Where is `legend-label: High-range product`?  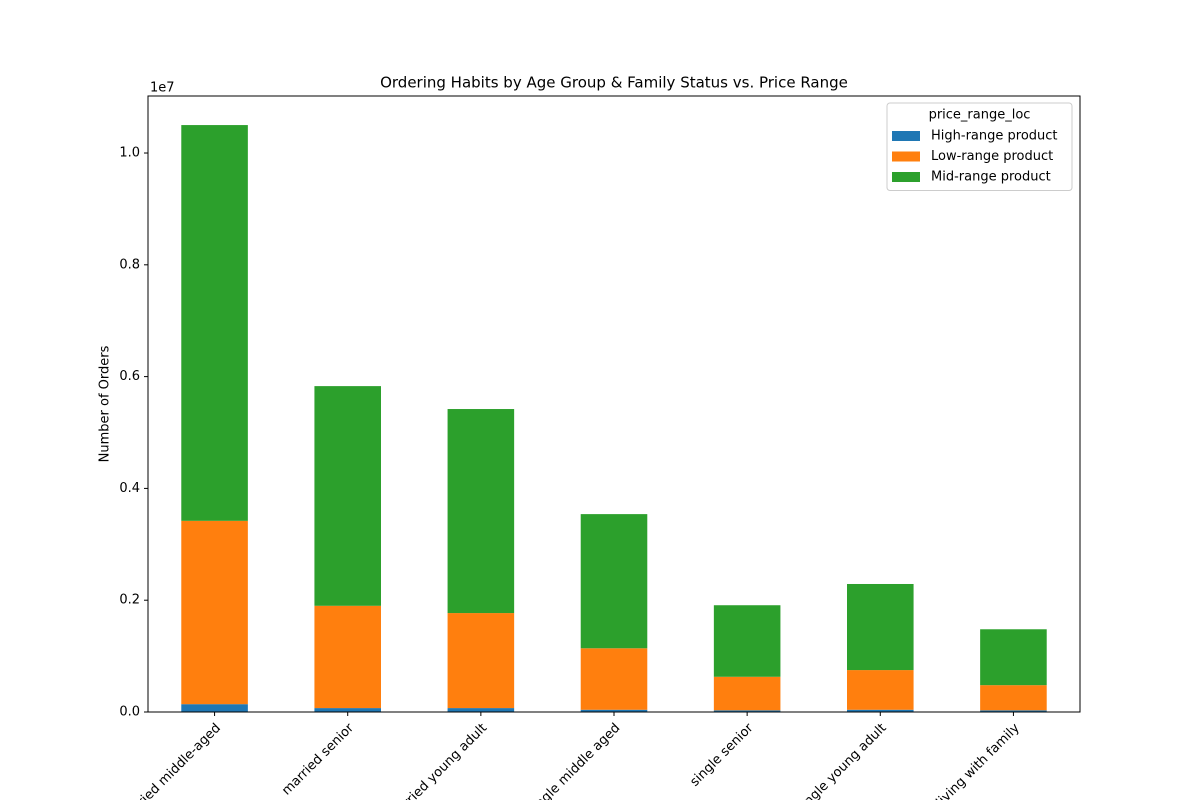 legend-label: High-range product is located at coordinates (994, 136).